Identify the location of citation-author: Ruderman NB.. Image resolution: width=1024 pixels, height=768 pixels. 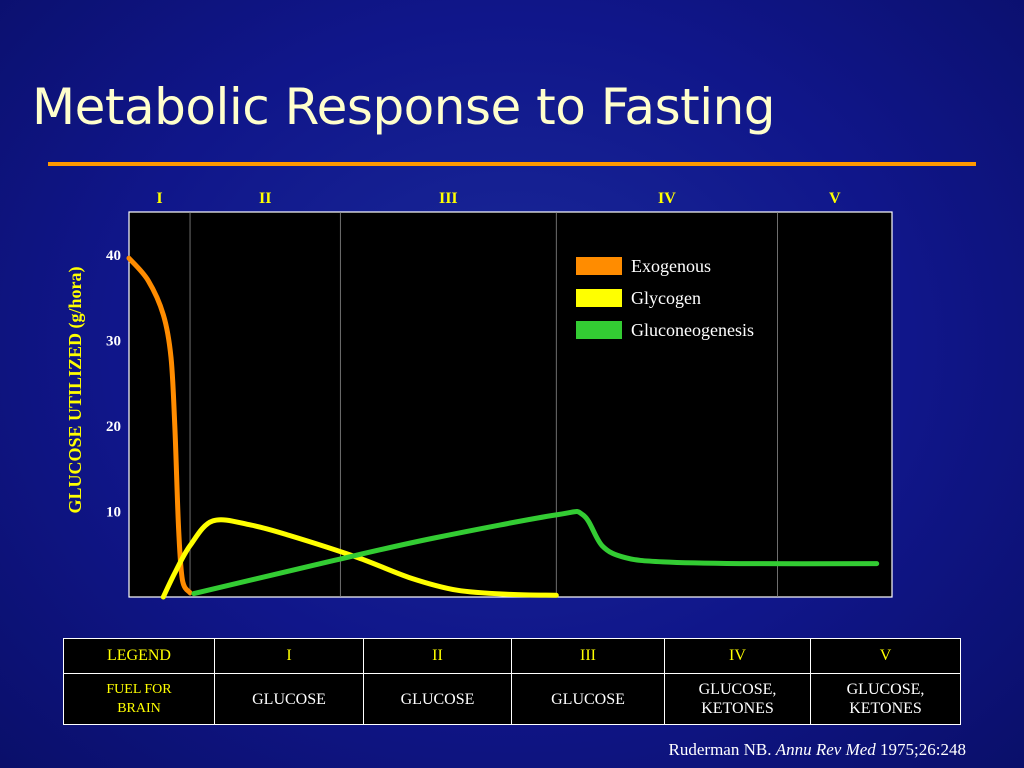
(720, 749).